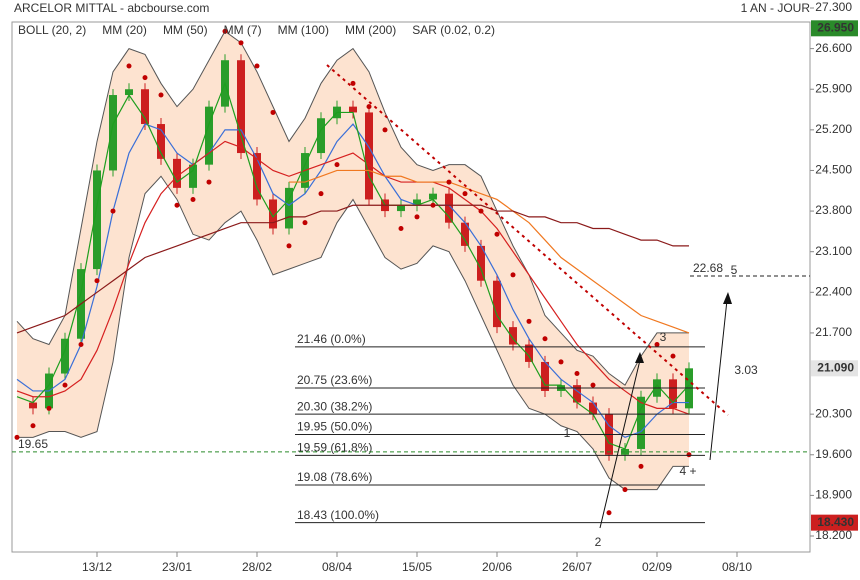  I want to click on y-tick-label: 27.300, so click(833, 7).